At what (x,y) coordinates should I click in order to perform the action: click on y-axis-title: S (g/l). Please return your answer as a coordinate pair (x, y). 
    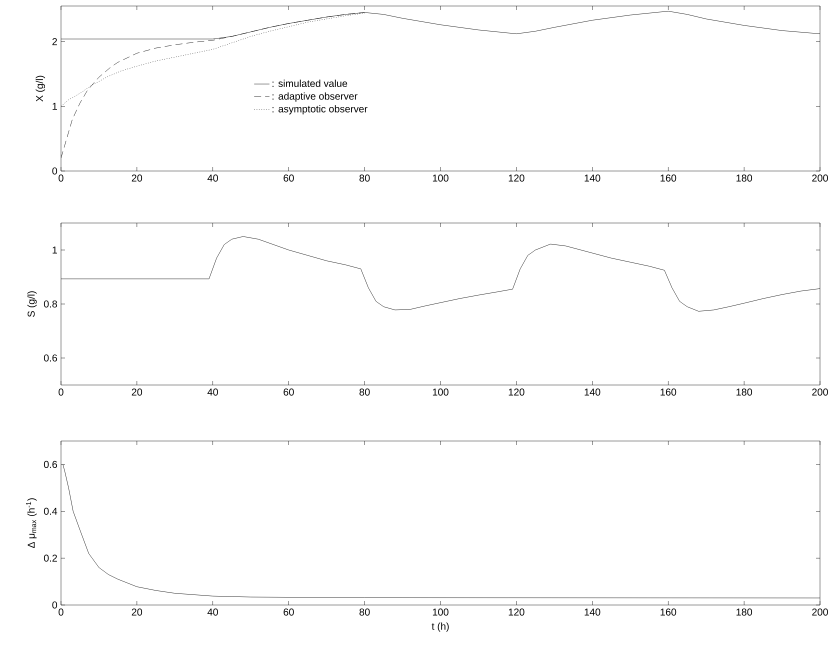
    Looking at the image, I should click on (32, 304).